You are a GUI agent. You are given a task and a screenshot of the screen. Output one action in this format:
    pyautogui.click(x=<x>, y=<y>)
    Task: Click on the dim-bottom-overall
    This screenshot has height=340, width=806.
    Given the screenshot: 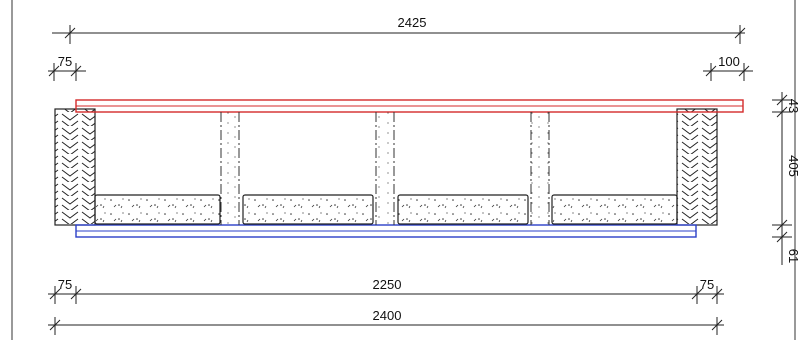 What is the action you would take?
    pyautogui.click(x=386, y=326)
    